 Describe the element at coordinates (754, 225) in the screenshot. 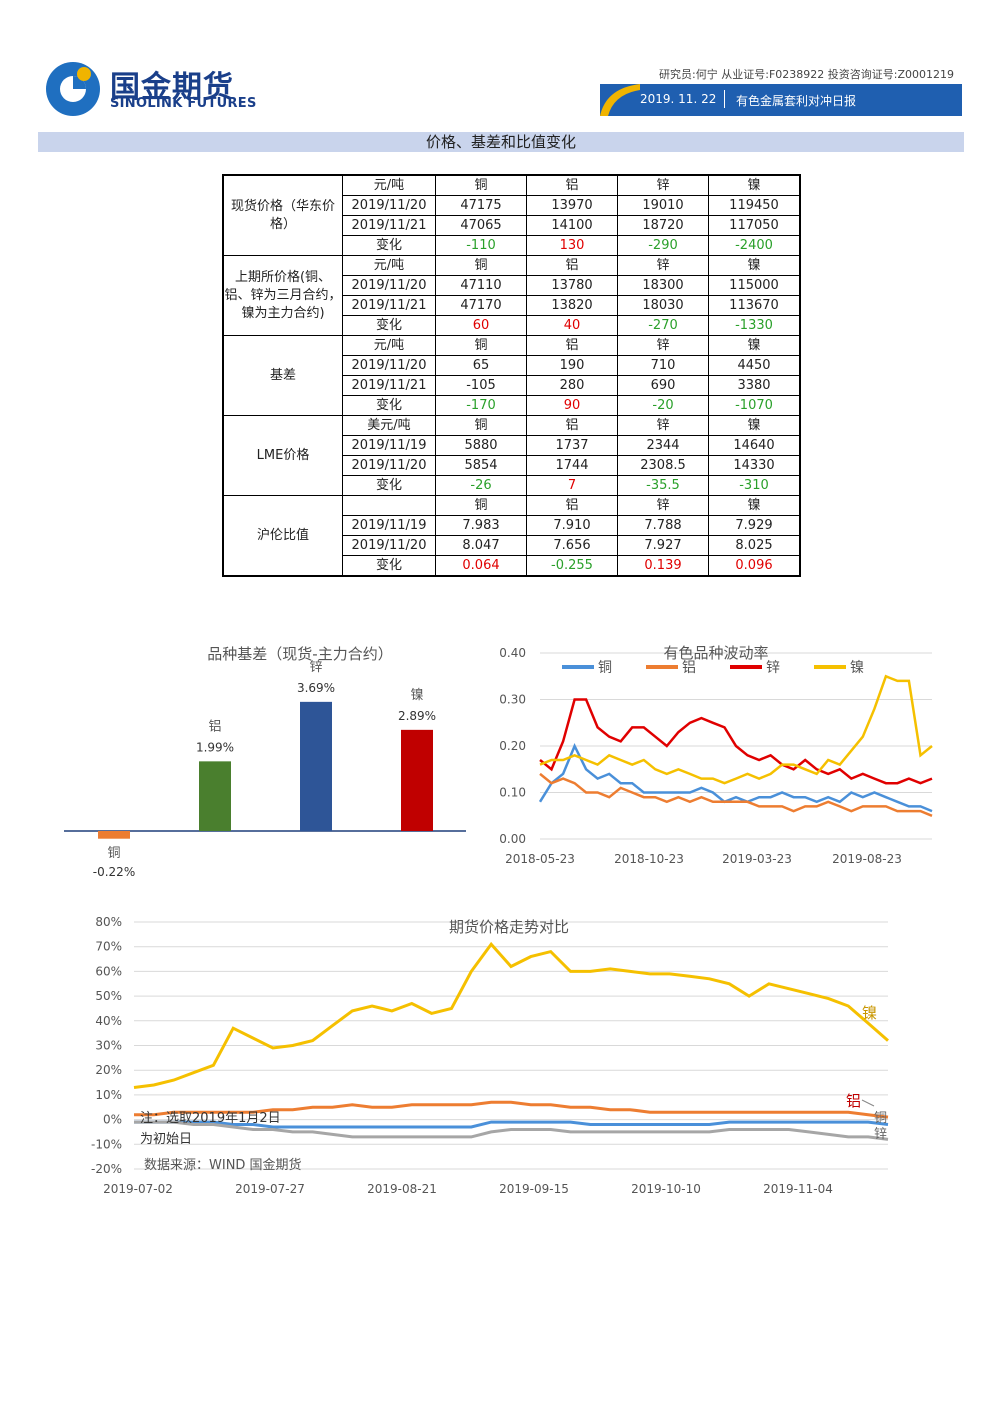

I see `table-cell: 117050` at that location.